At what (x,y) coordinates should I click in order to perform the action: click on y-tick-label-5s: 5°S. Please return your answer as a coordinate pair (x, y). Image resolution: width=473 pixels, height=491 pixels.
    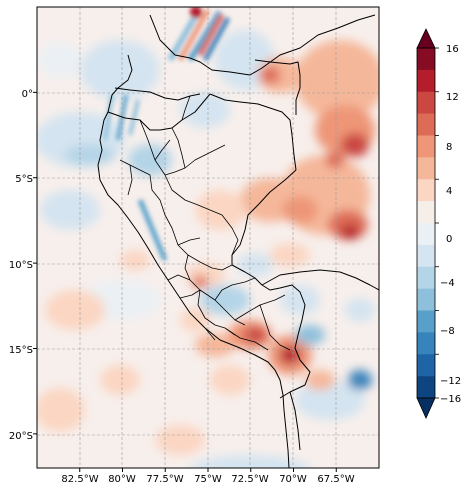
    Looking at the image, I should click on (24, 179).